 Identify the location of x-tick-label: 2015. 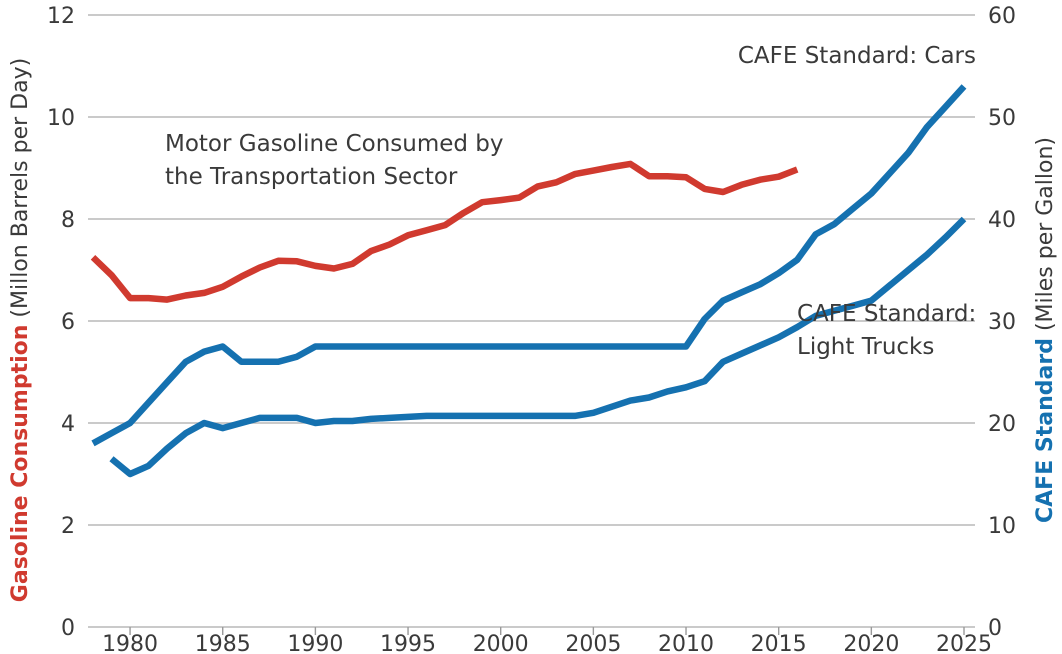
(779, 643).